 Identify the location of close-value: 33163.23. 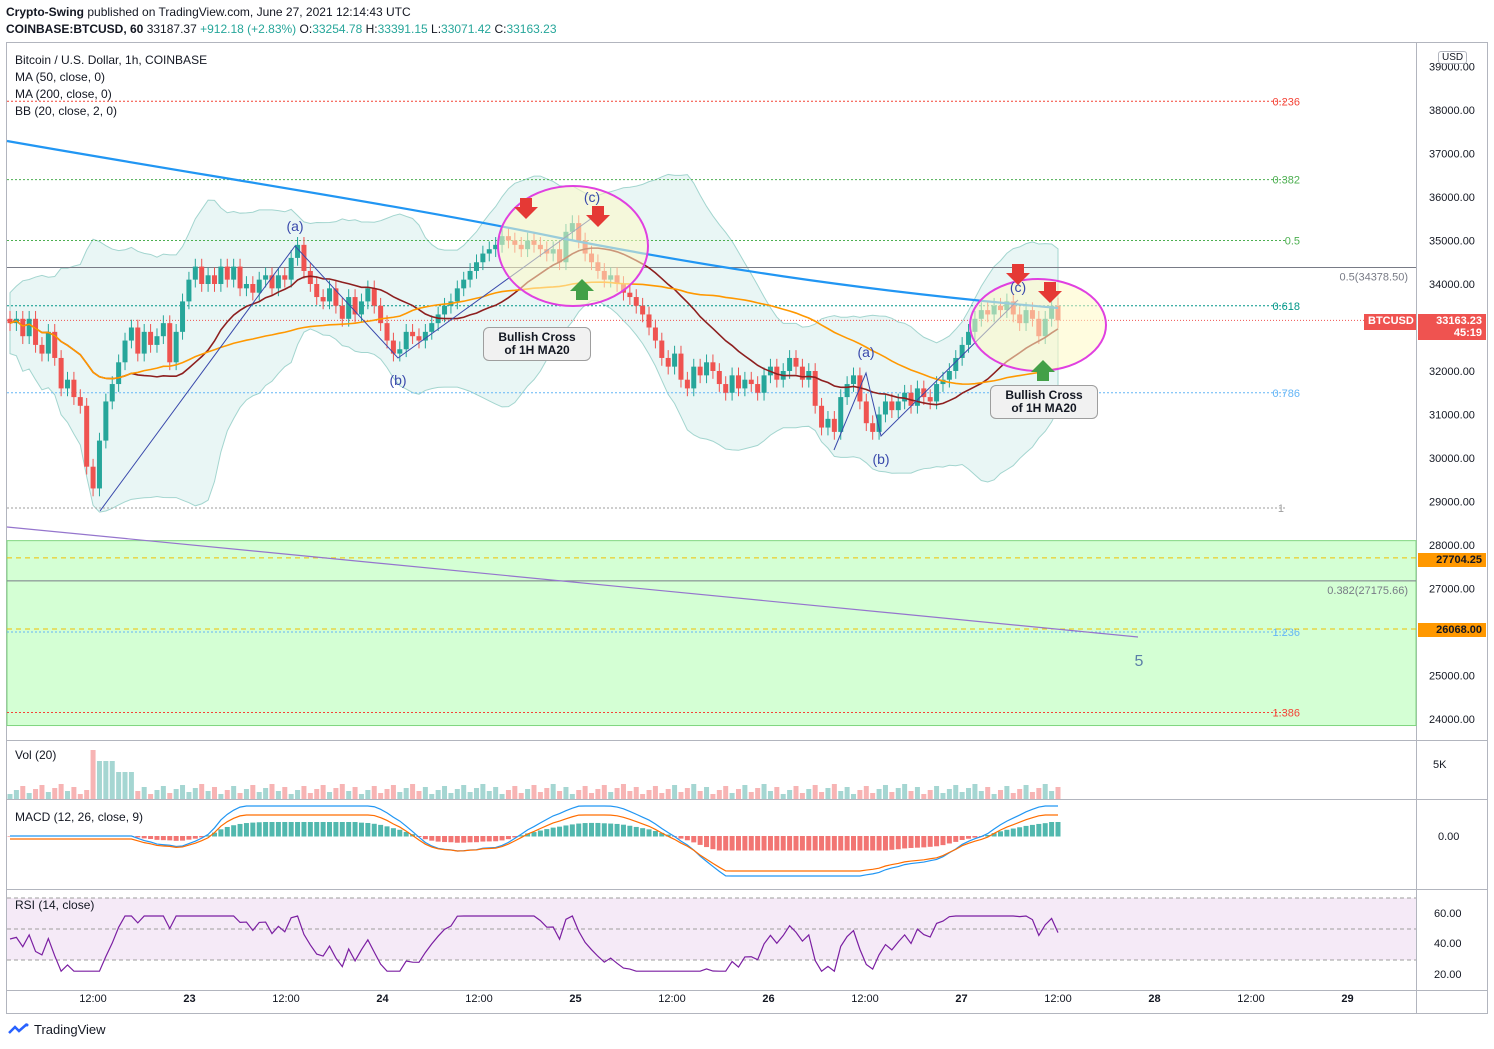
(531, 29).